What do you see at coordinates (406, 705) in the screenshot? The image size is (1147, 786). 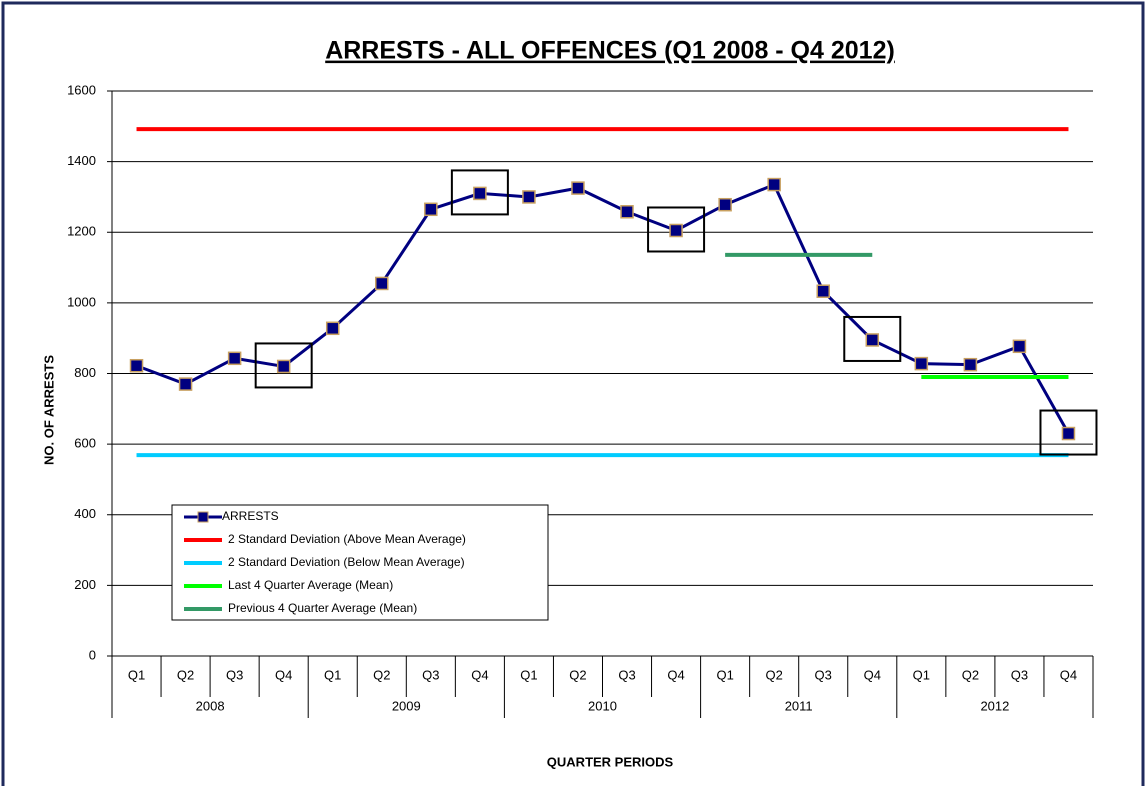 I see `year-label: 2009` at bounding box center [406, 705].